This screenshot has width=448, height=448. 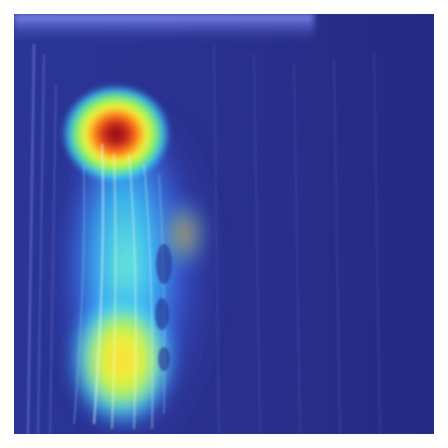 I want to click on side-warm-glow, so click(x=184, y=234).